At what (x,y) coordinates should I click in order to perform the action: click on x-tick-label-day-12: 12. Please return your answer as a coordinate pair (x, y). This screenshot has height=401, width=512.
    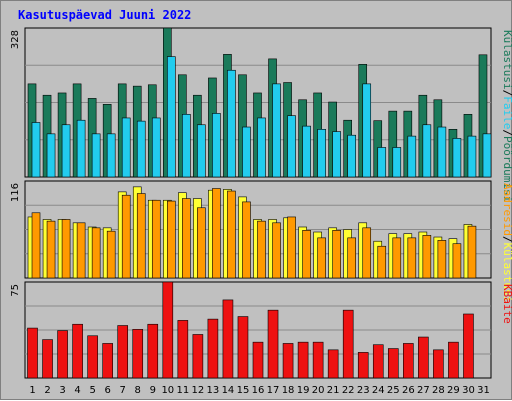
    Looking at the image, I should click on (198, 390).